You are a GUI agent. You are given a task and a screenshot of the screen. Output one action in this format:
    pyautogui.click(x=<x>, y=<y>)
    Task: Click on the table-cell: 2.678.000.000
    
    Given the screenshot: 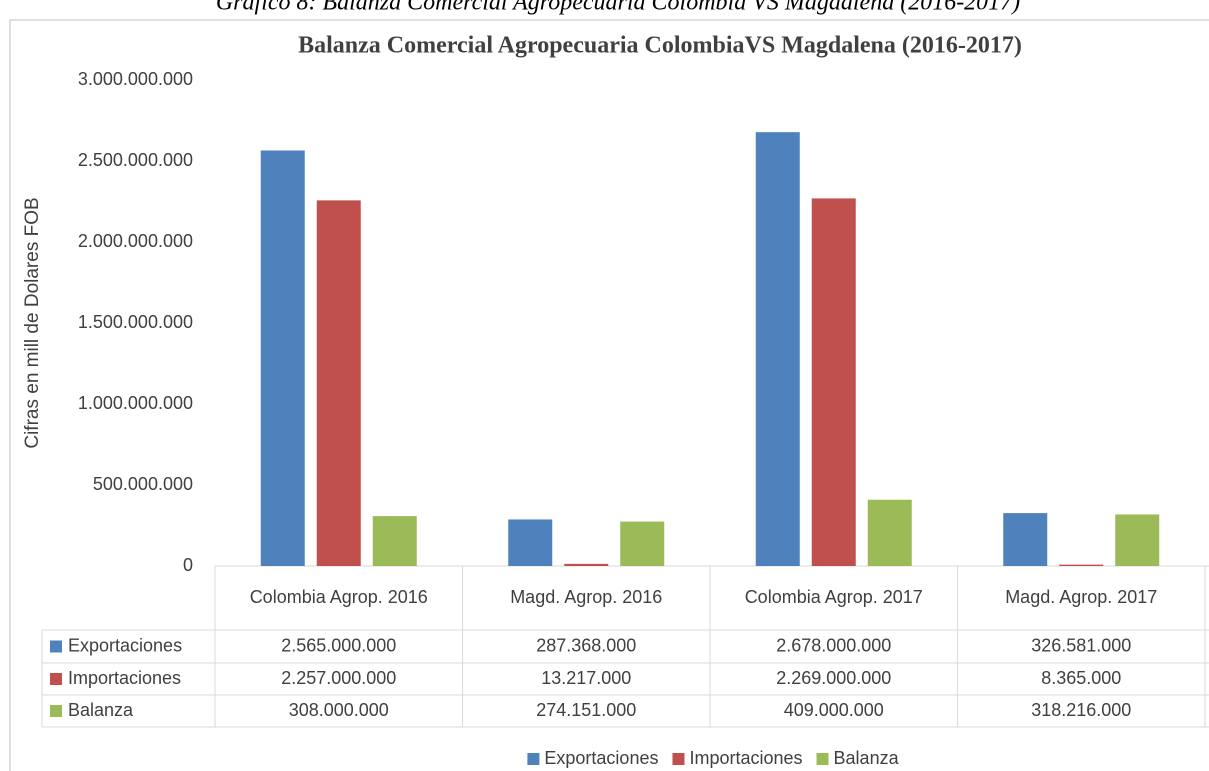 What is the action you would take?
    pyautogui.click(x=833, y=645)
    